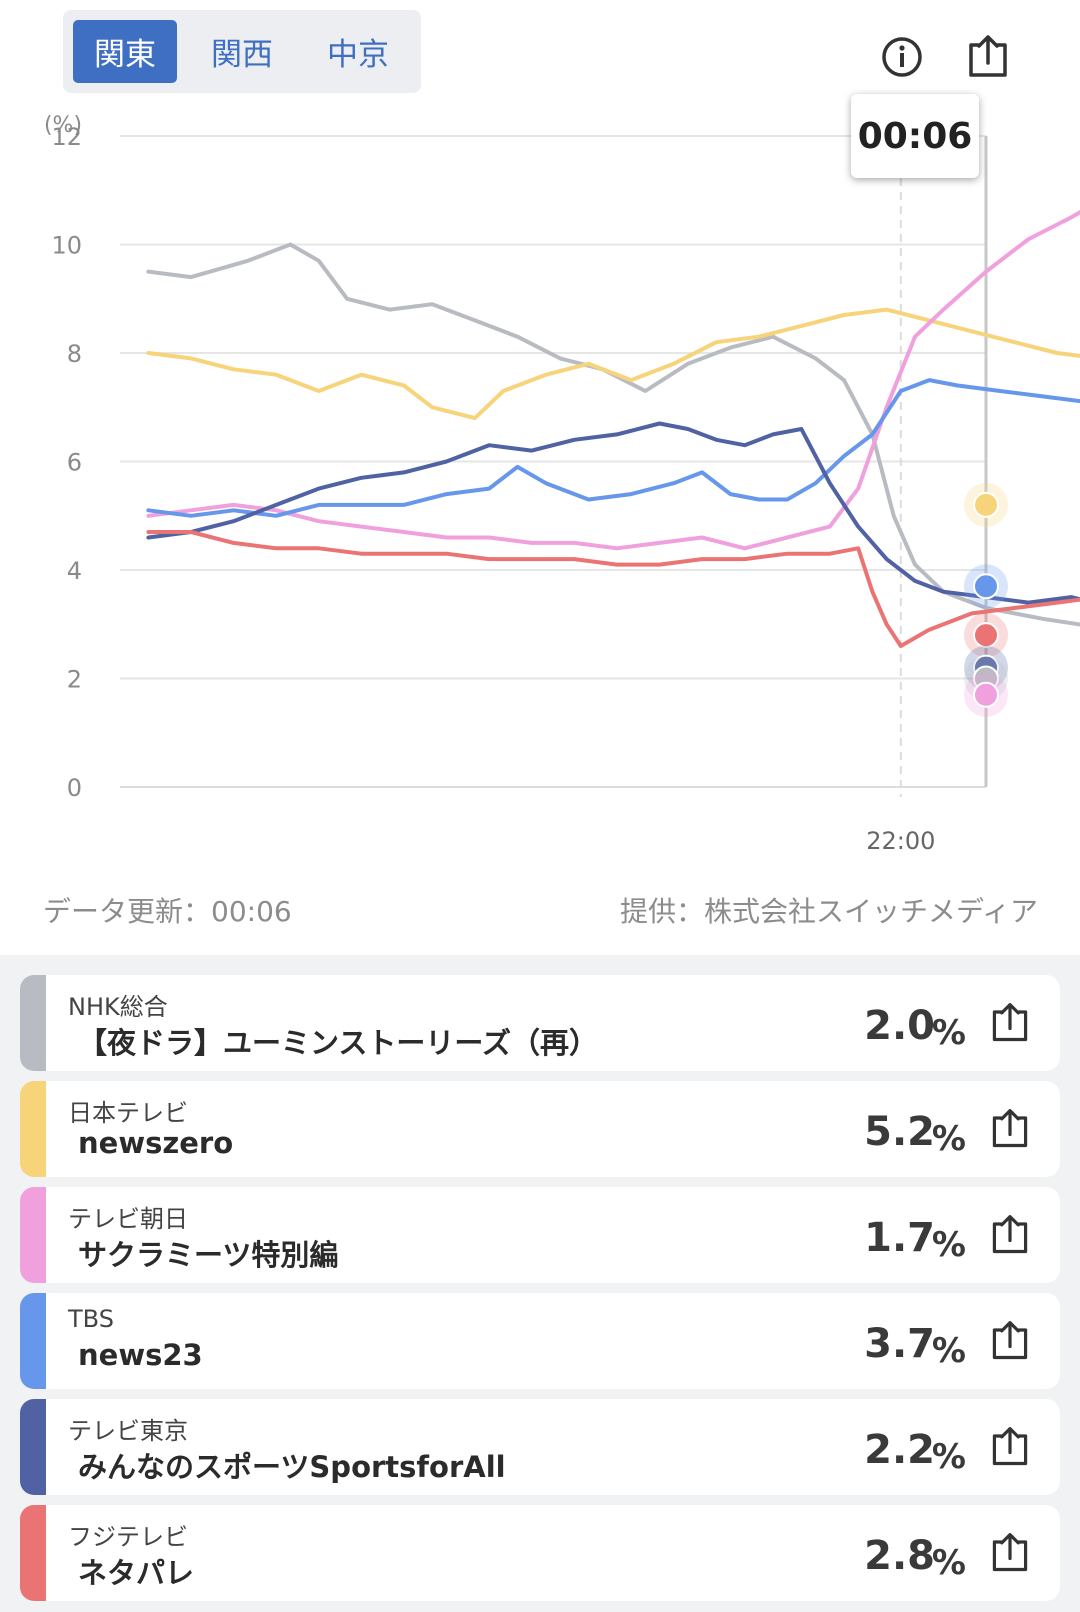 Image resolution: width=1080 pixels, height=1612 pixels. Describe the element at coordinates (540, 1235) in the screenshot. I see `channel-card-tv-asahi: テレビ朝日 サクラミーツ特別編 1.7 %` at that location.